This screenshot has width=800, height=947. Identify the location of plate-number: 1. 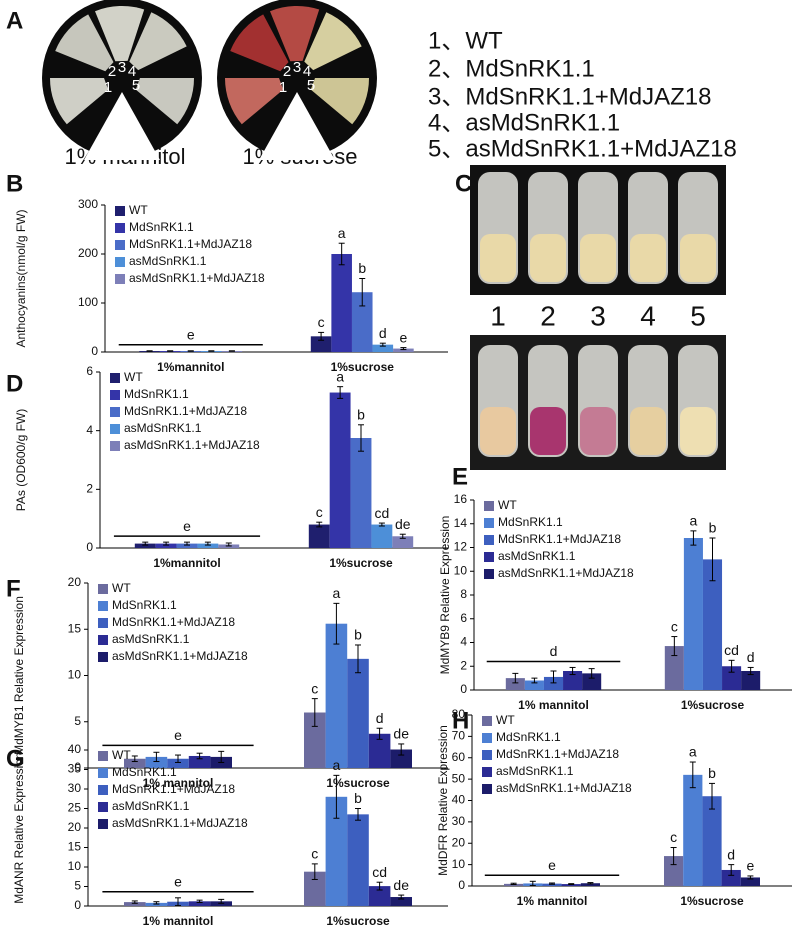
(283, 87).